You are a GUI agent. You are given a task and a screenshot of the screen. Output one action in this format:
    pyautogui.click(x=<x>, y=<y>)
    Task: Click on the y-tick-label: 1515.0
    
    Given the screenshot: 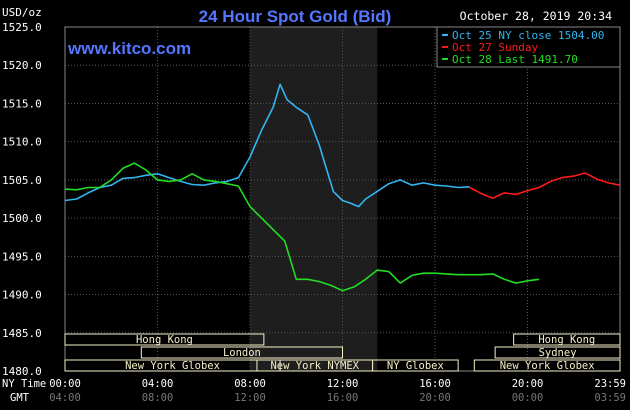 What is the action you would take?
    pyautogui.click(x=22, y=103)
    